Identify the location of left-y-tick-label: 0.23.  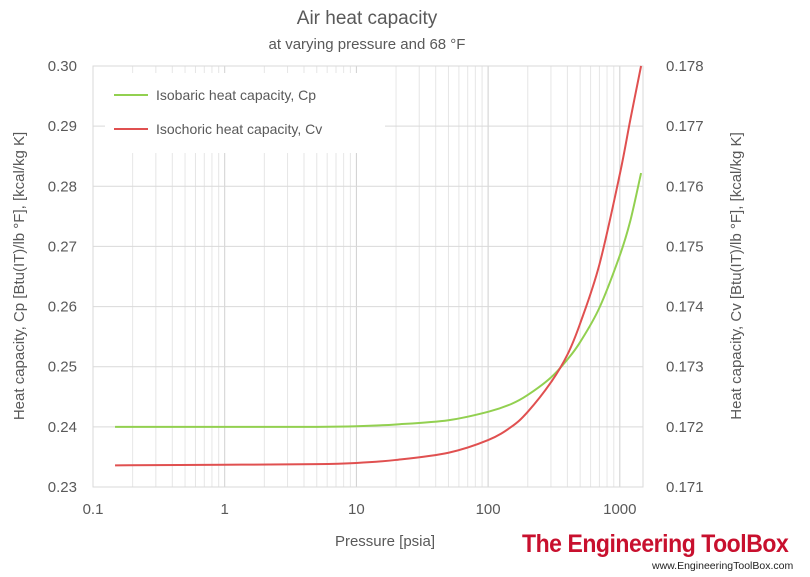
(62, 487).